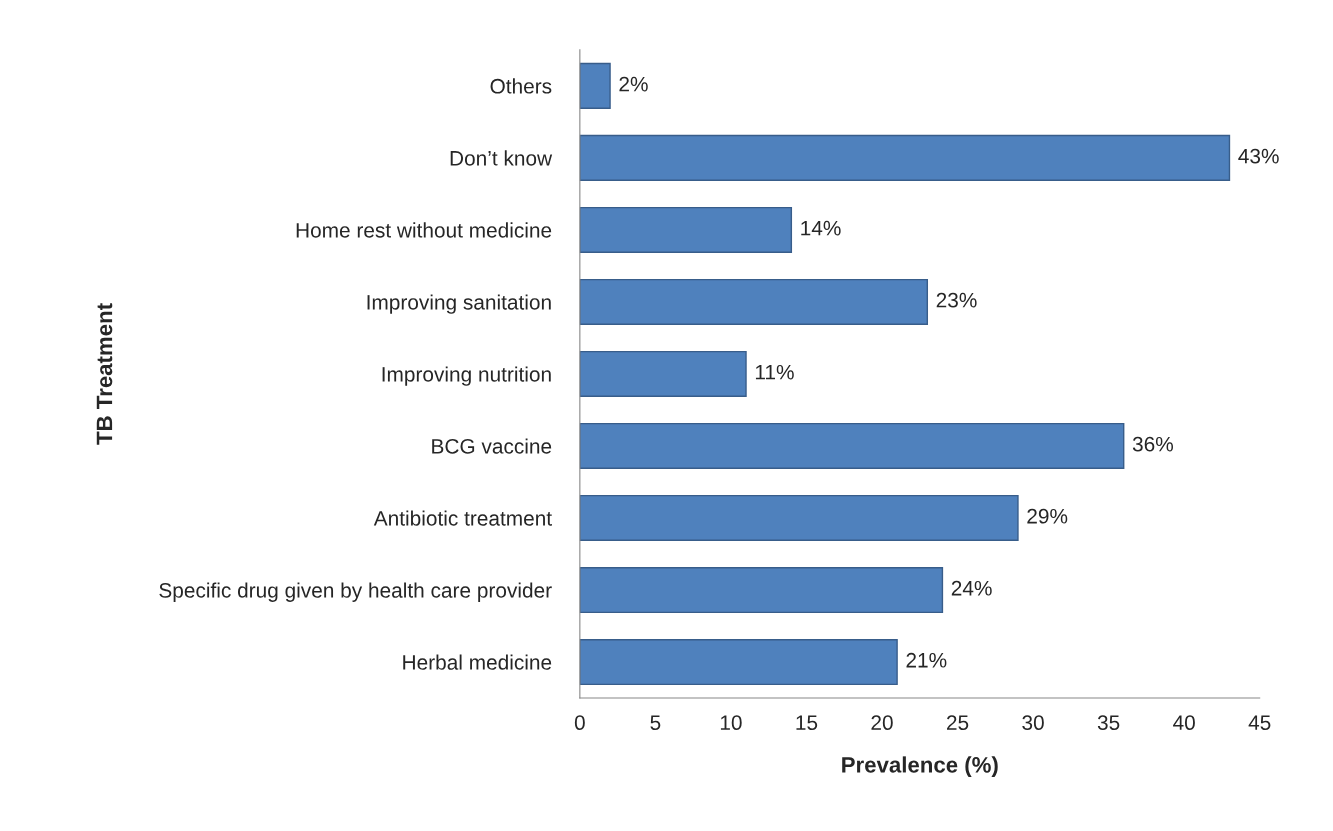 This screenshot has height=831, width=1333. Describe the element at coordinates (882, 723) in the screenshot. I see `x-tick-label: 20` at that location.